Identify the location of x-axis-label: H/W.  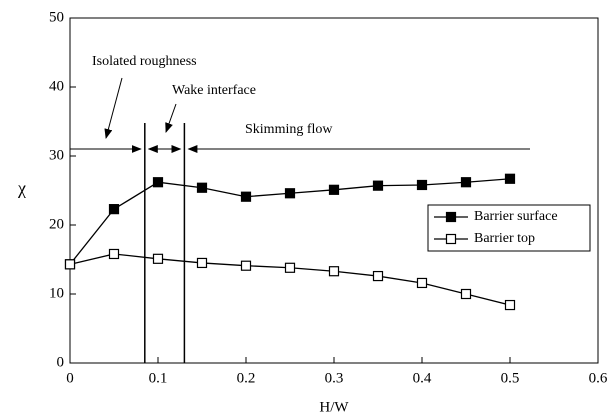
(334, 407).